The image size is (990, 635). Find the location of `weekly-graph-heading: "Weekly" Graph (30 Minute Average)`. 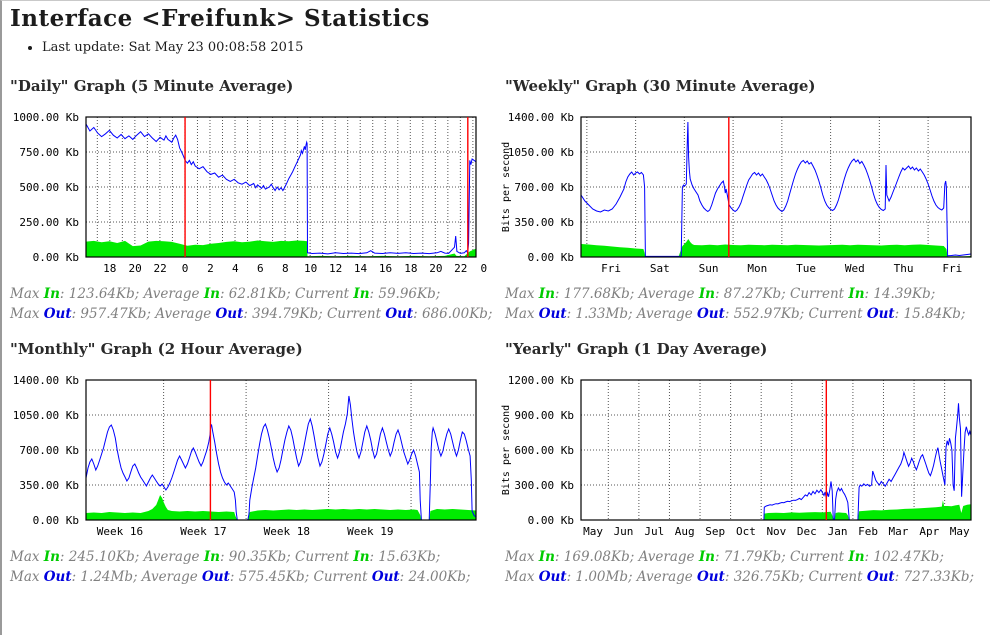

weekly-graph-heading: "Weekly" Graph (30 Minute Average) is located at coordinates (660, 86).